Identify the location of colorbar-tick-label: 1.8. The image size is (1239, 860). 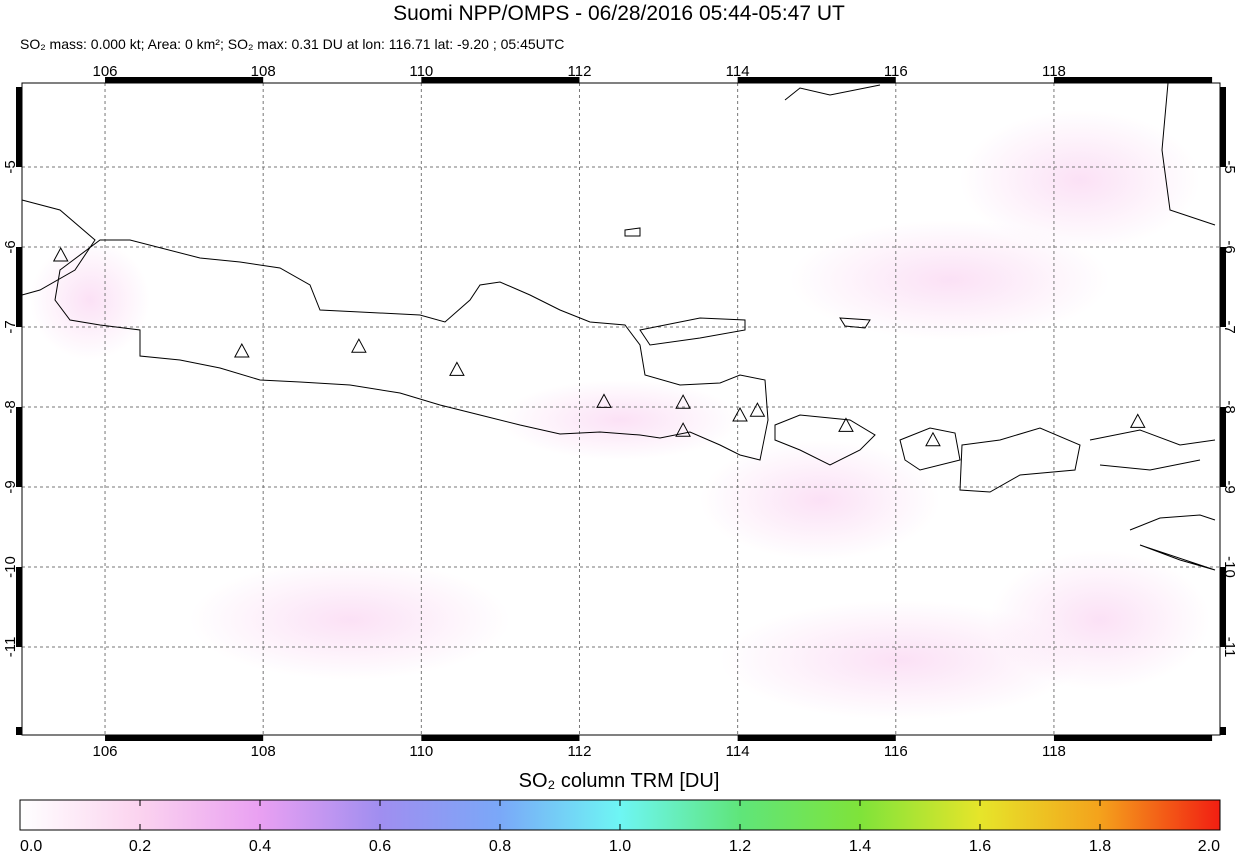
(1100, 846).